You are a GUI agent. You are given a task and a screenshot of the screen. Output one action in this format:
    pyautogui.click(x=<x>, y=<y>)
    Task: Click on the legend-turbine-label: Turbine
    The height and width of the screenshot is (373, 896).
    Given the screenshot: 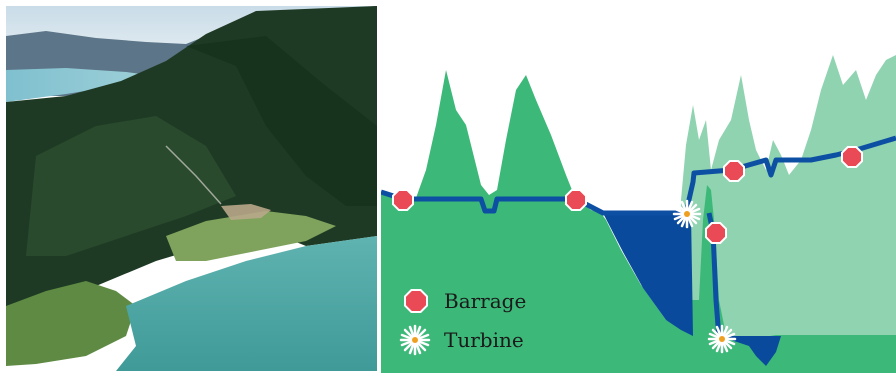 What is the action you would take?
    pyautogui.click(x=484, y=340)
    